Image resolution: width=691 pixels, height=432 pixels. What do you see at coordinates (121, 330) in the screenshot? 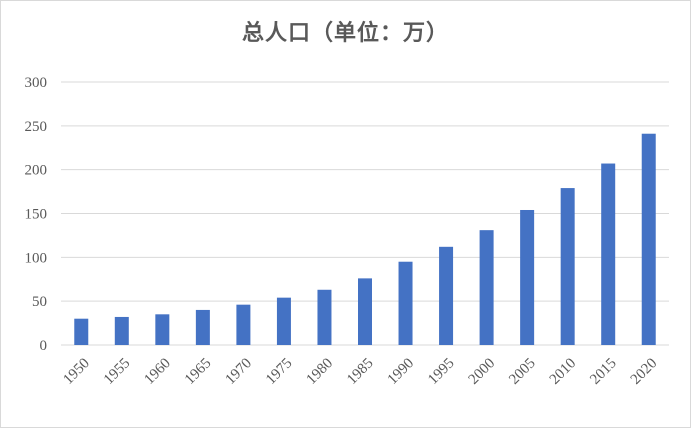
I see `bar-1955` at bounding box center [121, 330].